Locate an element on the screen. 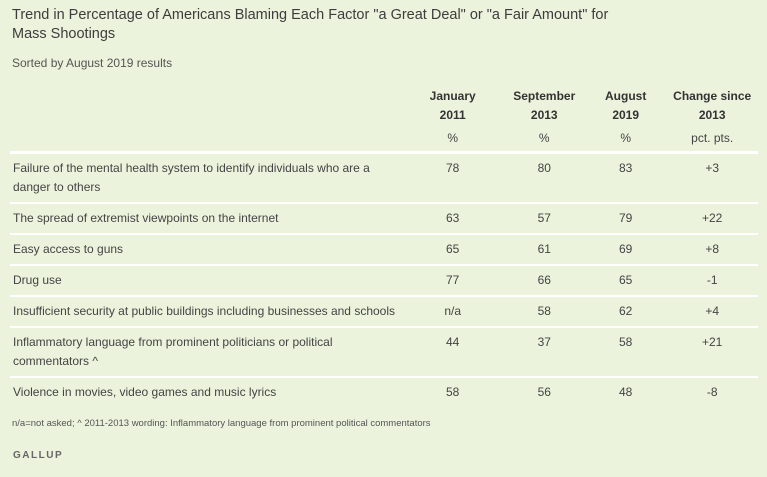 This screenshot has width=767, height=477. cell-value: 61 is located at coordinates (544, 249).